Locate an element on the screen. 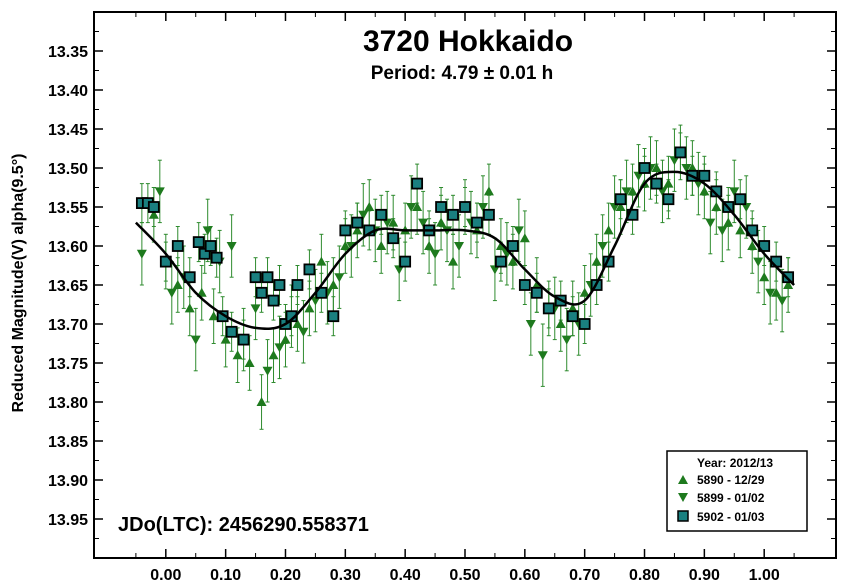  legend-entry-1: 5890 - 12/29 is located at coordinates (731, 480).